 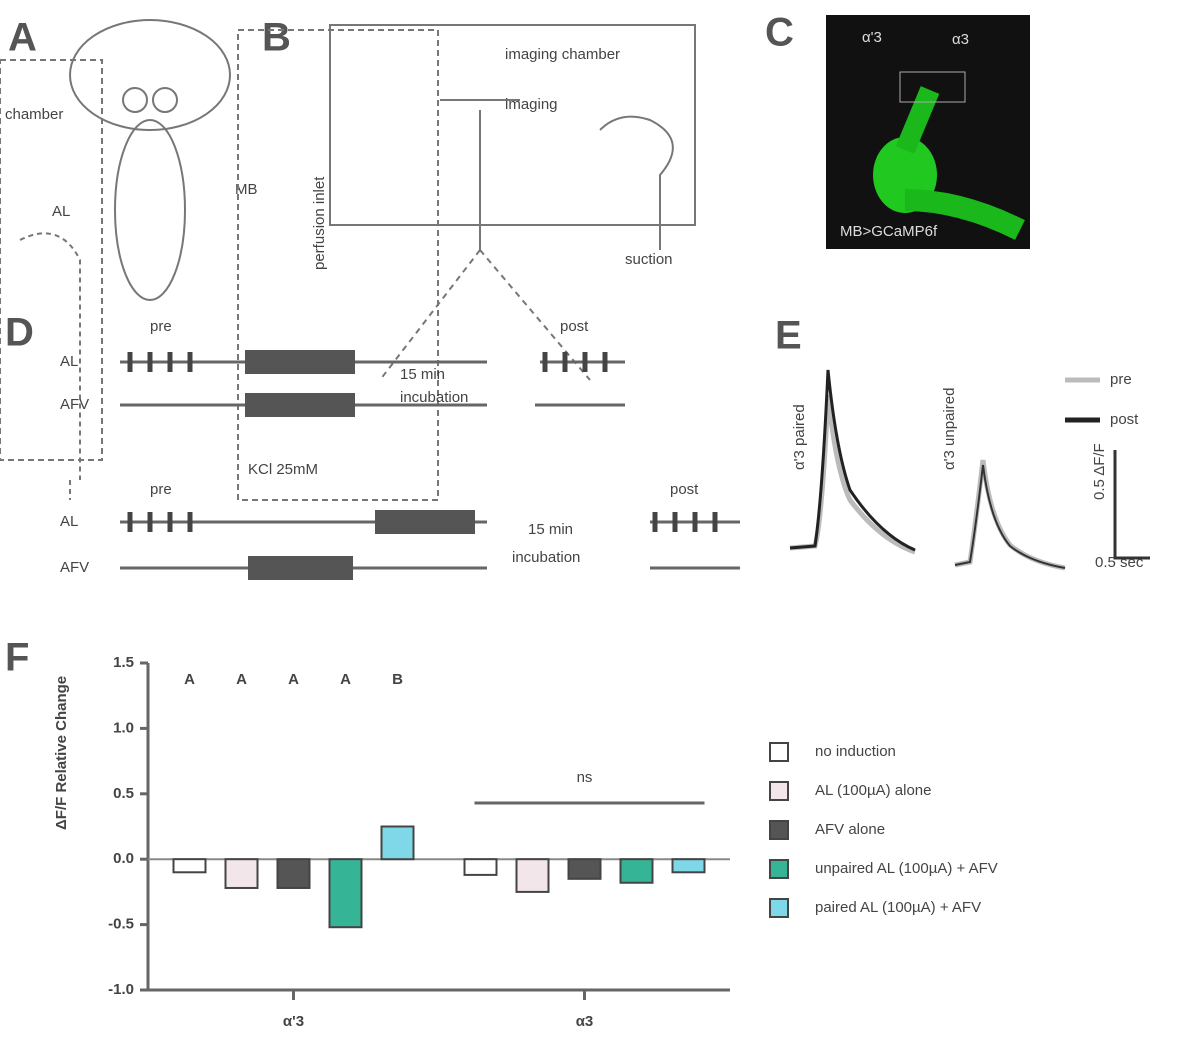 What do you see at coordinates (585, 1021) in the screenshot?
I see `x-tick-label: α3` at bounding box center [585, 1021].